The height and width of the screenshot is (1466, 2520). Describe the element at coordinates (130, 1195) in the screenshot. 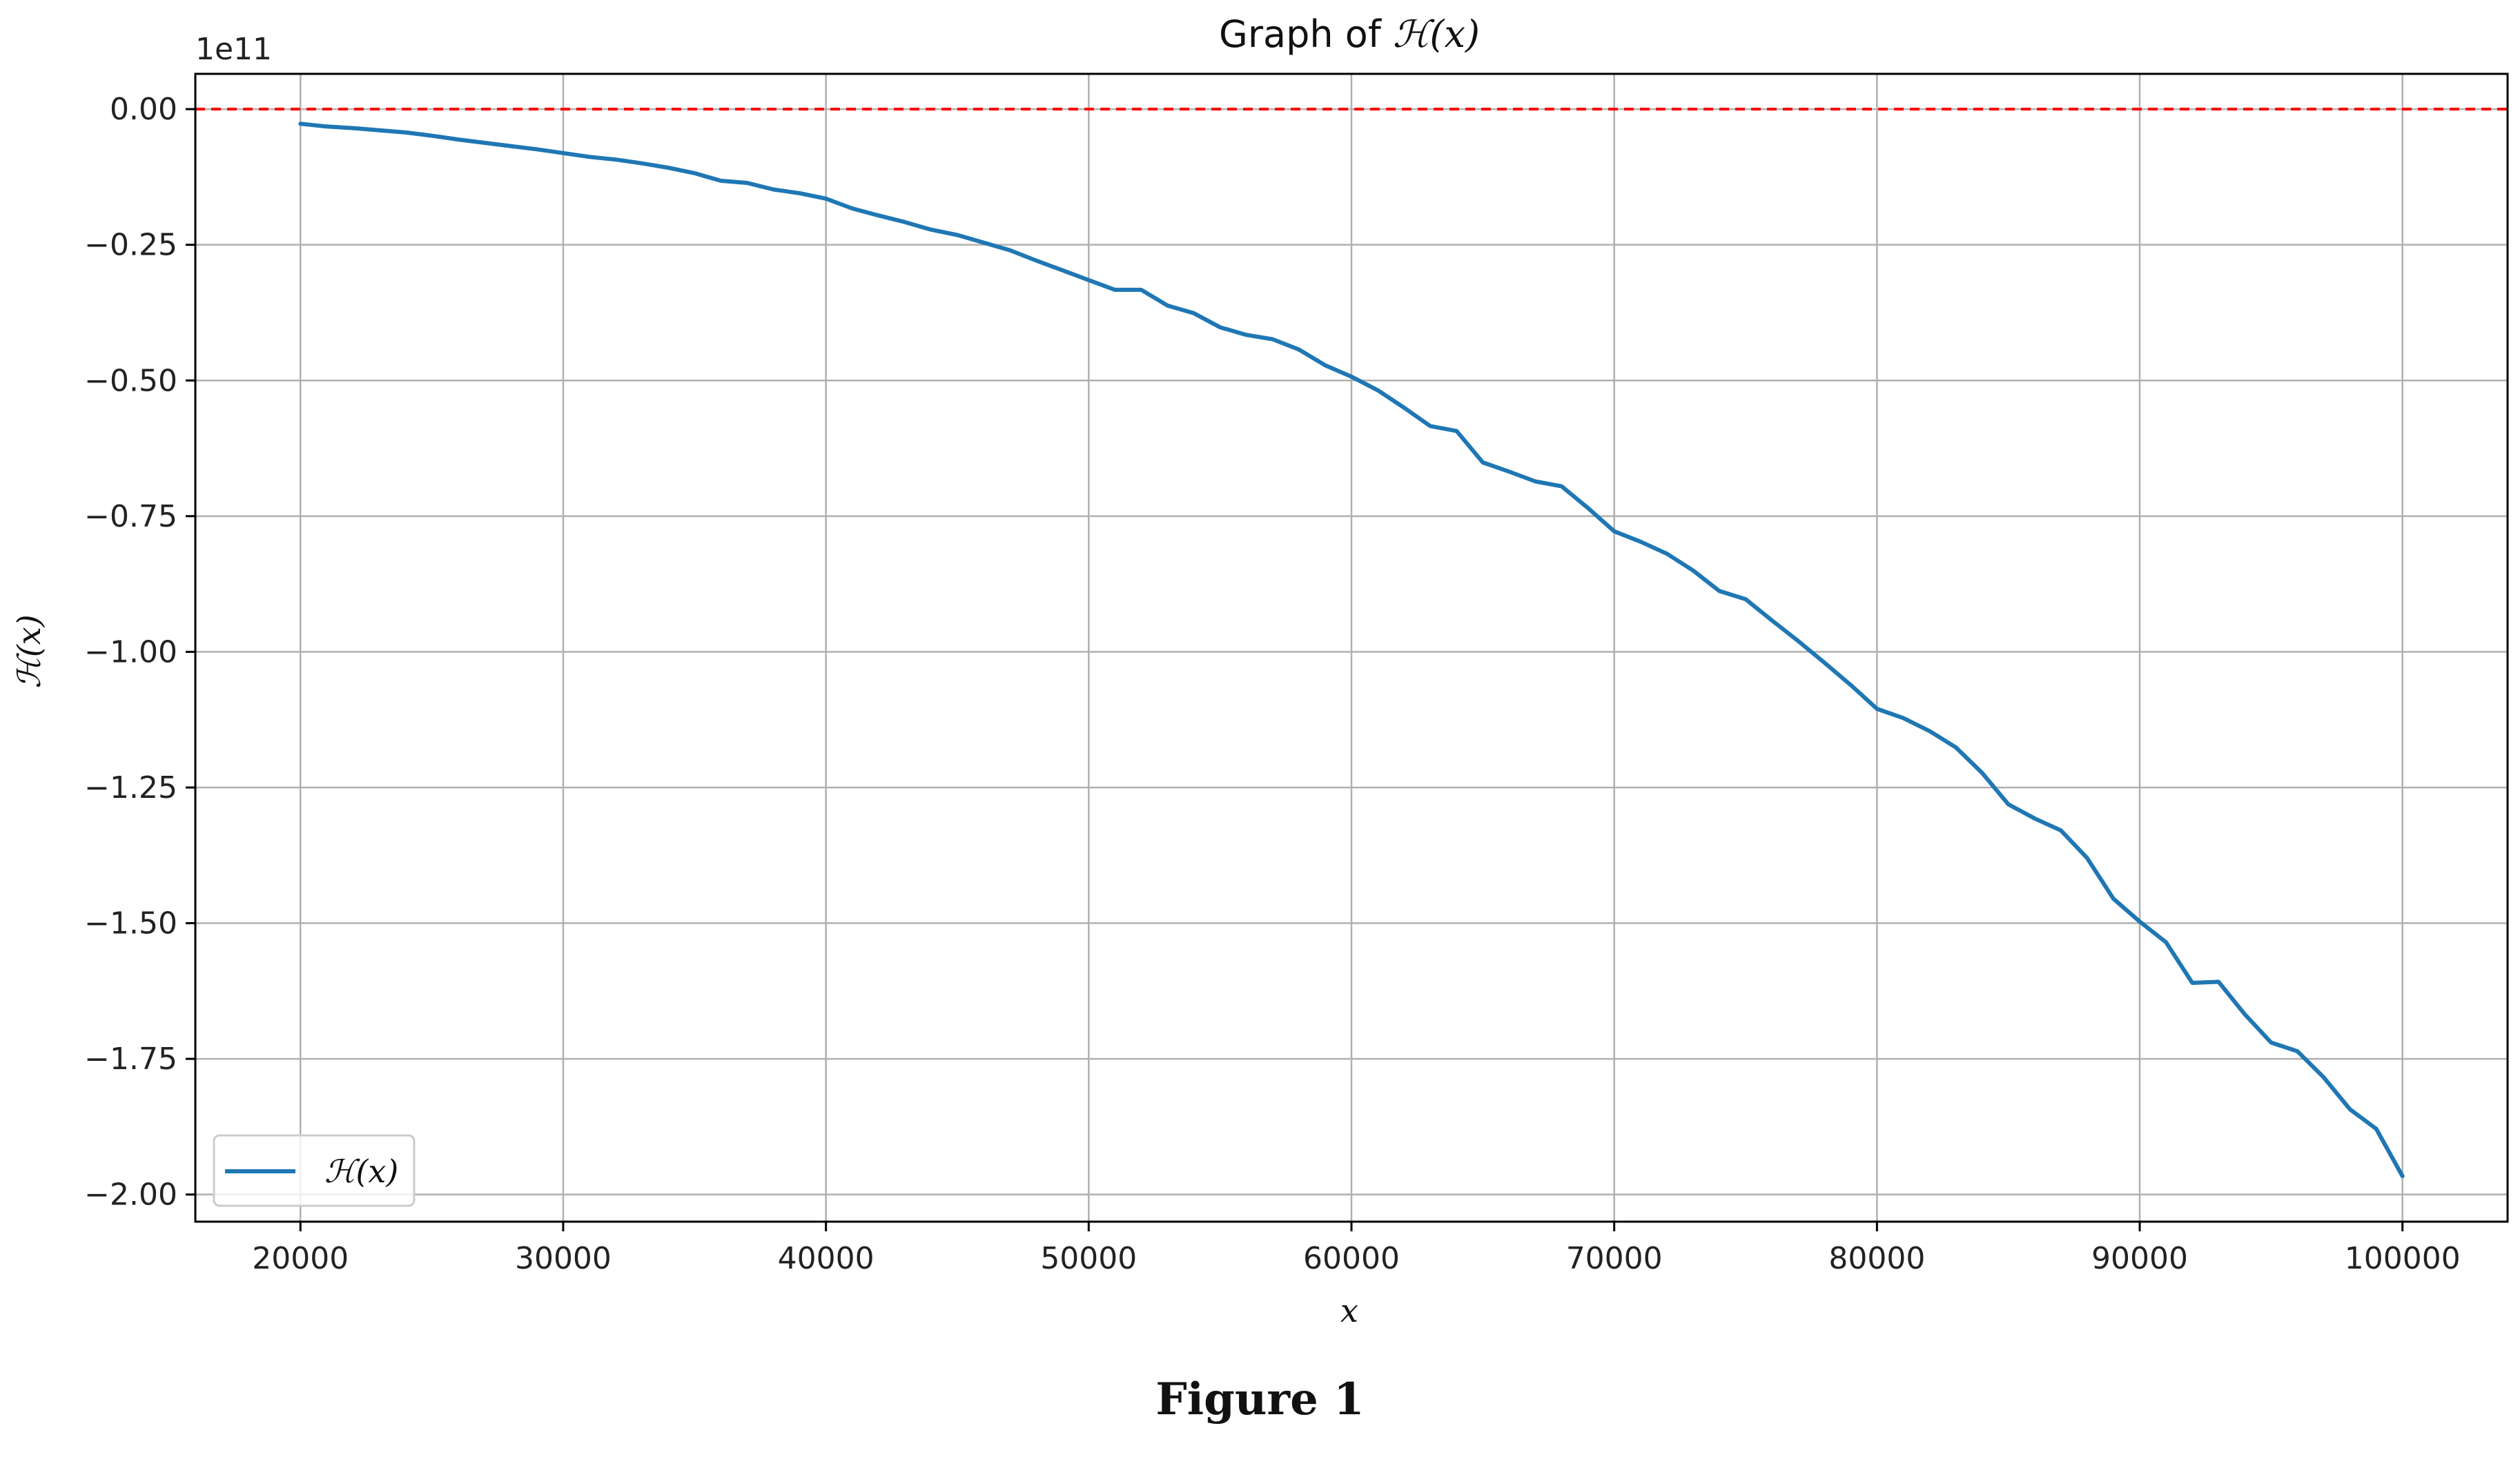

I see `y-tick-label: −2.00` at that location.